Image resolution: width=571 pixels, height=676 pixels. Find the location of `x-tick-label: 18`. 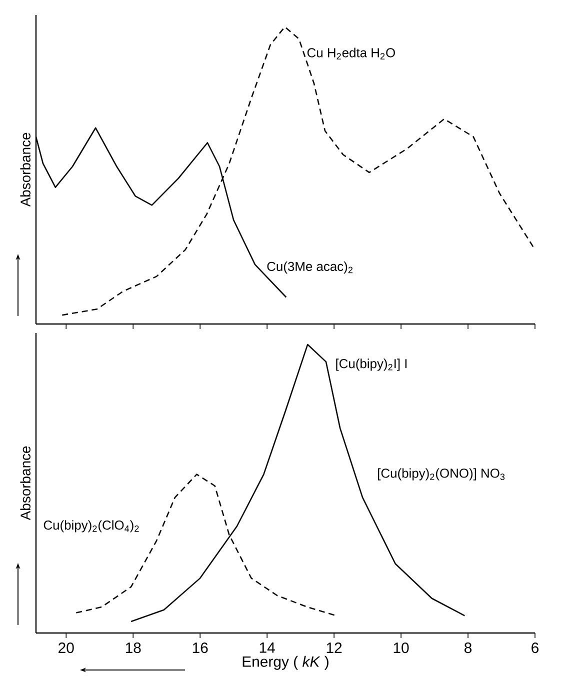

x-tick-label: 18 is located at coordinates (133, 648).